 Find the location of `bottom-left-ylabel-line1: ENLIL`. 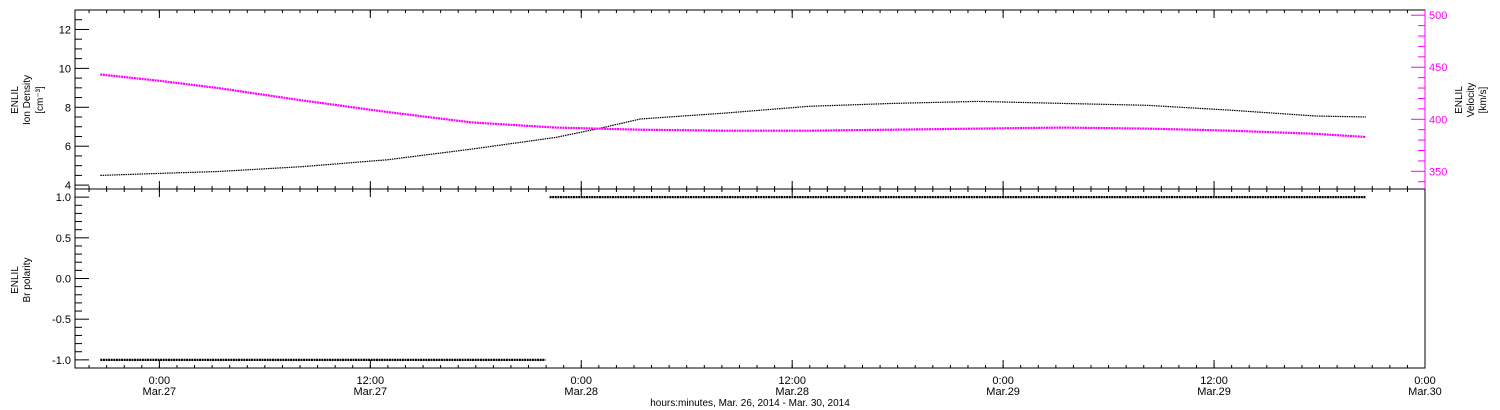

bottom-left-ylabel-line1: ENLIL is located at coordinates (15, 280).